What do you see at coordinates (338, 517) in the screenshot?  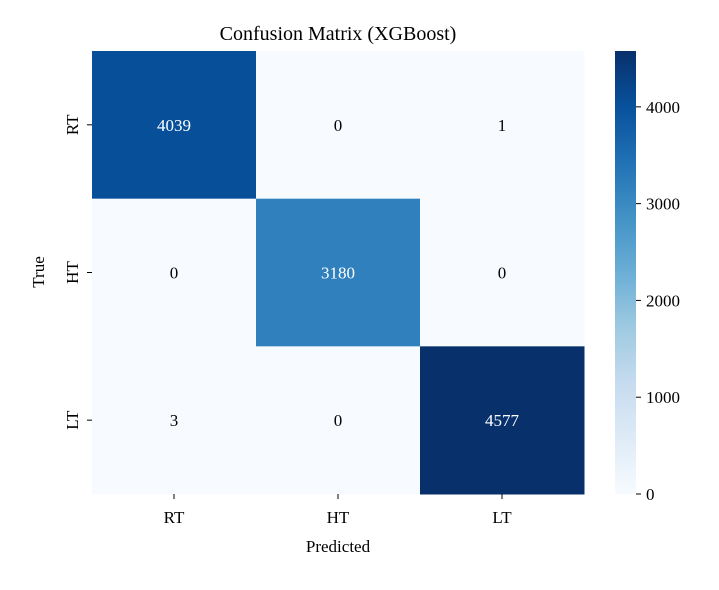 I see `x-tick-label: HT` at bounding box center [338, 517].